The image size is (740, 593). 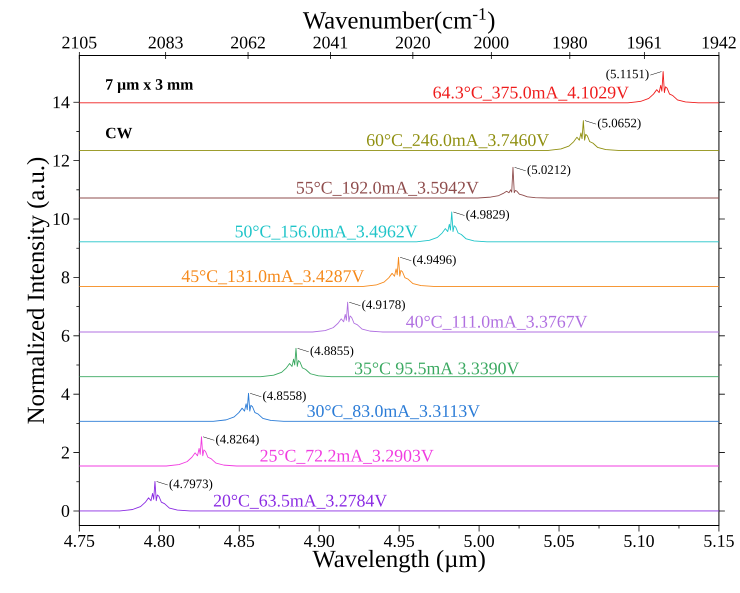 I want to click on annotation: (4.8855), so click(x=332, y=352).